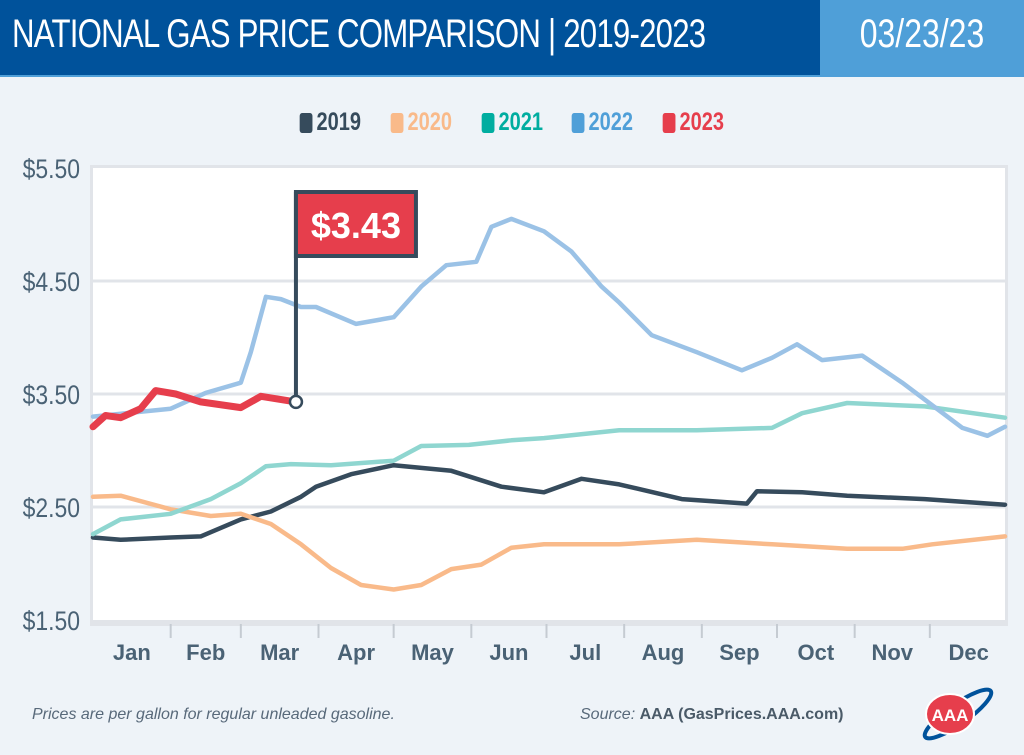  I want to click on x-tick-label: Jul, so click(585, 652).